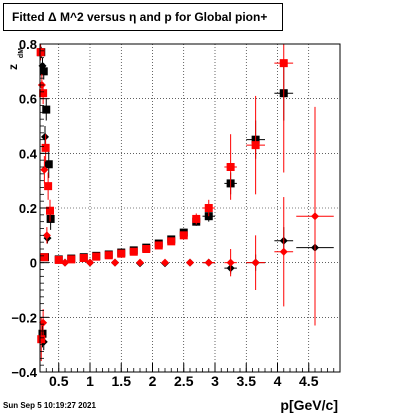 The width and height of the screenshot is (400, 414). I want to click on timestamp: Sun Sep 5 10:19:27 2021, so click(49, 405).